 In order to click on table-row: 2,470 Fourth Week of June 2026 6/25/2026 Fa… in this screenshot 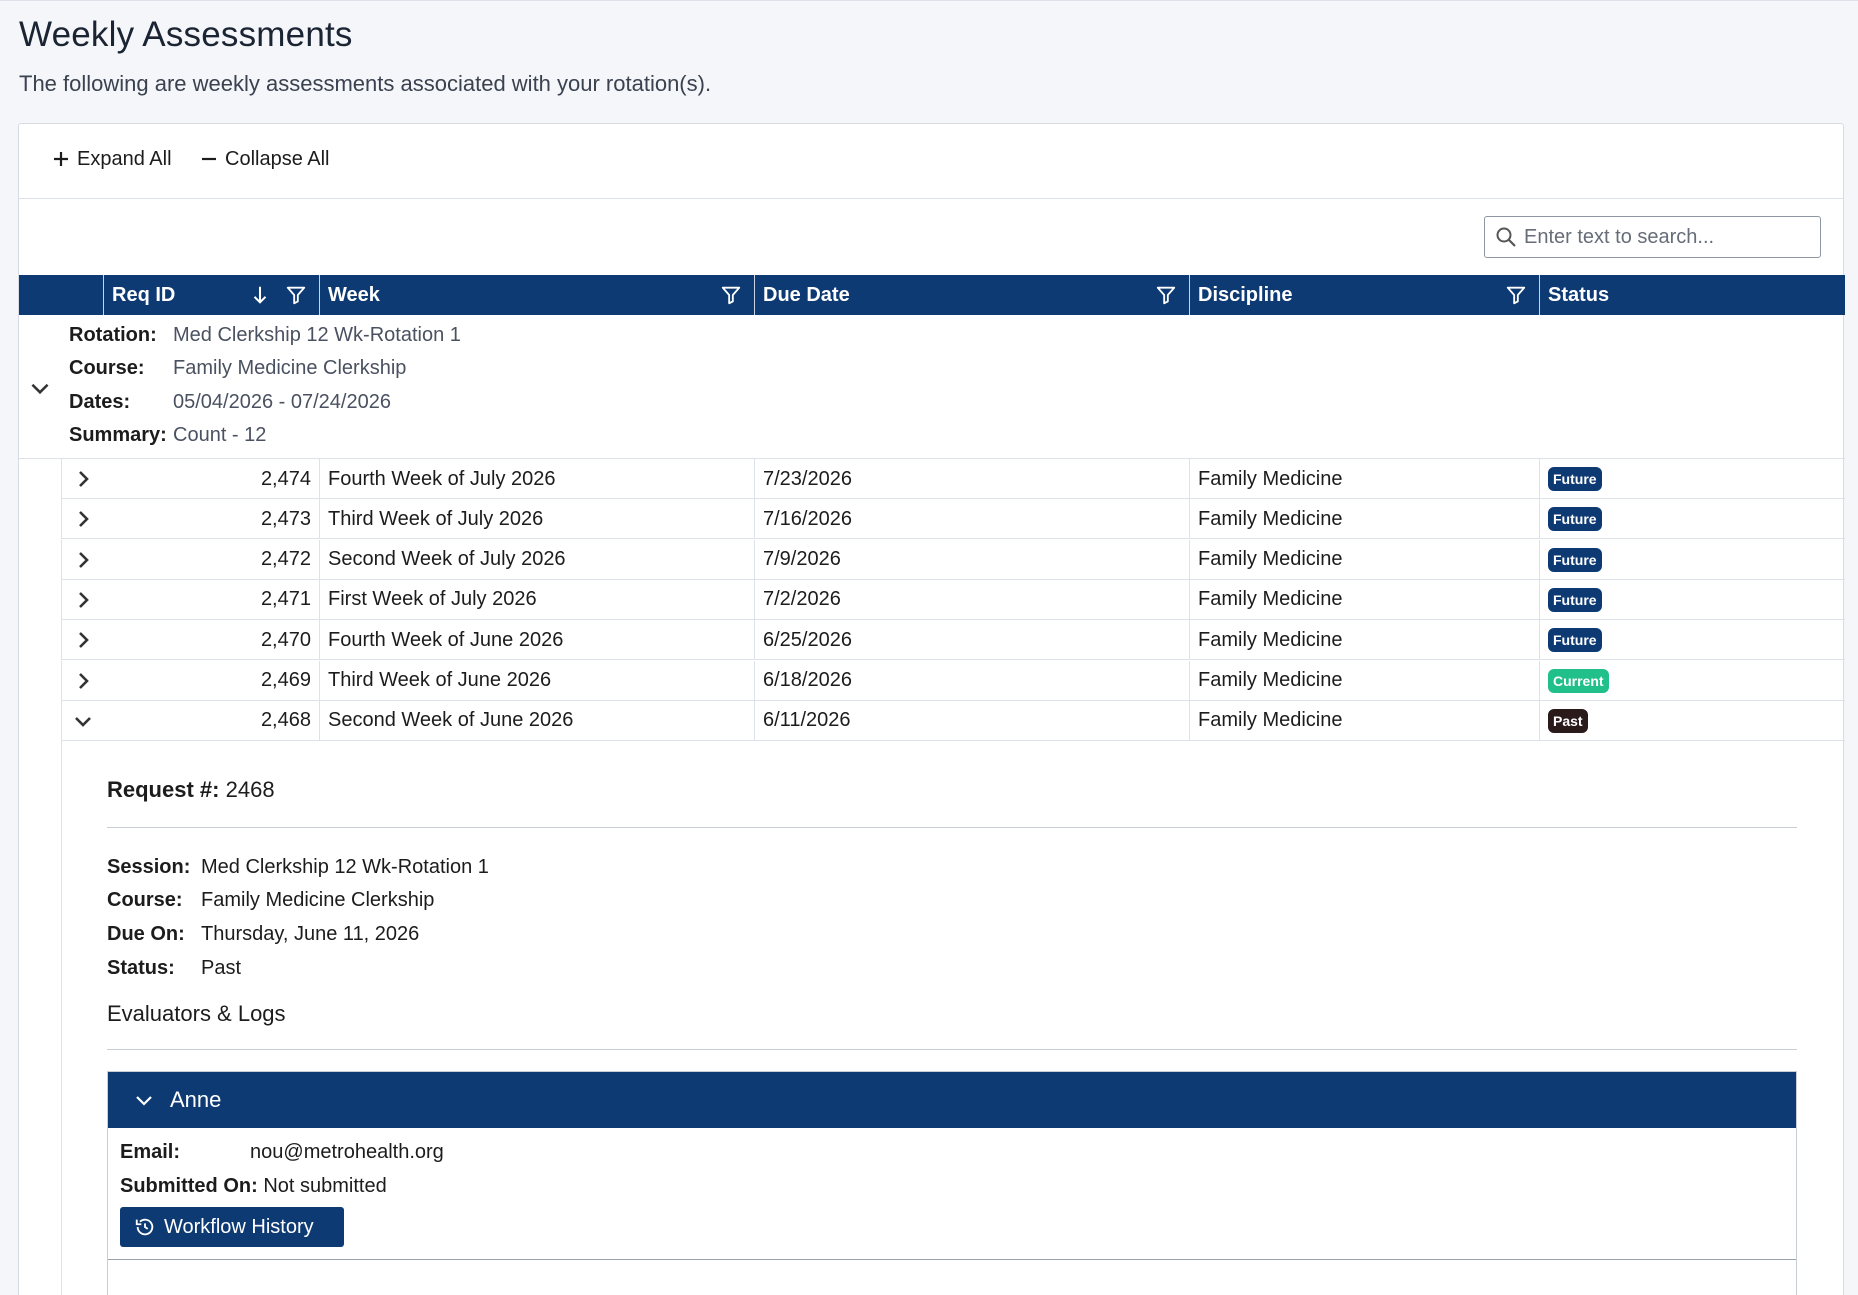, I will do `click(953, 640)`.